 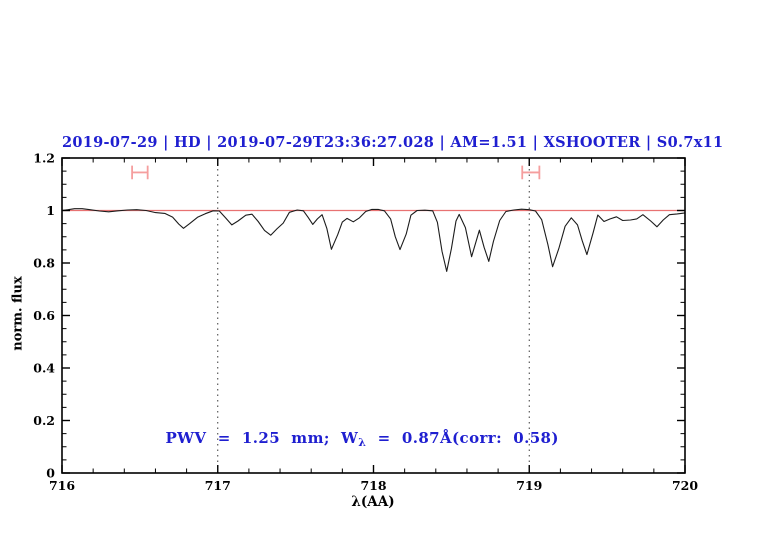 I want to click on pwv-annotation-suffix: = 0.87Å(corr: 0.58), so click(x=462, y=438).